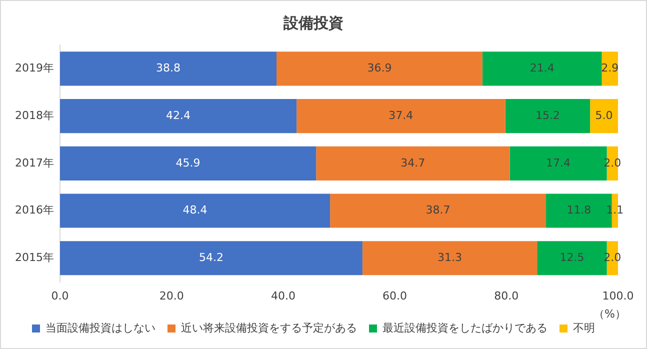  Describe the element at coordinates (465, 327) in the screenshot. I see `legend-label: 最近設備投資をしたばかりである` at that location.